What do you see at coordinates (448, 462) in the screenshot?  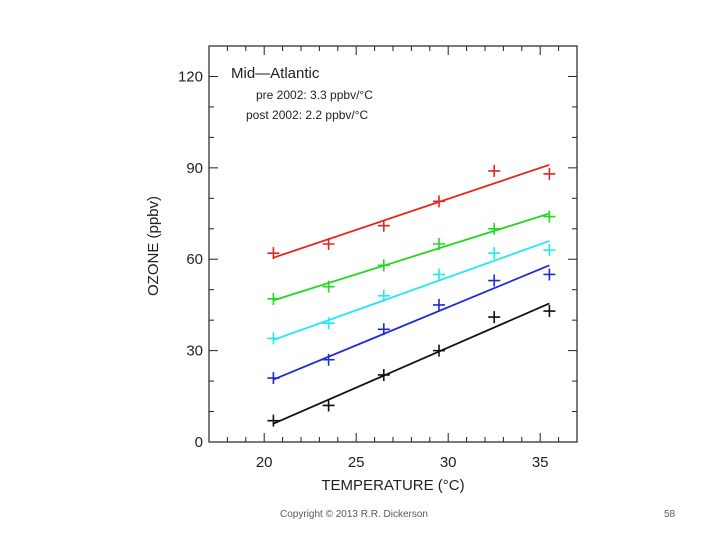 I see `x-tick-label: 30` at bounding box center [448, 462].